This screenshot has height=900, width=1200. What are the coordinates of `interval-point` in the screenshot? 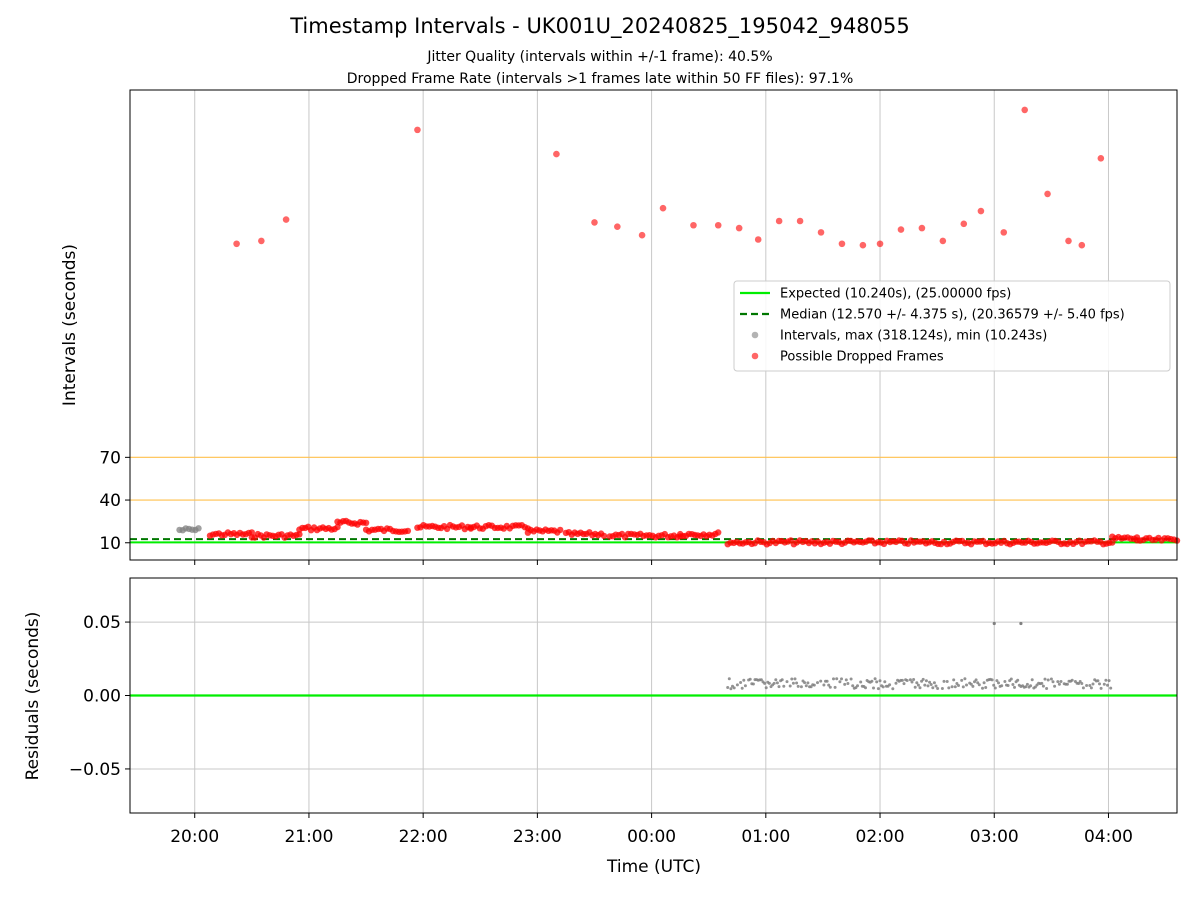 It's located at (198, 528).